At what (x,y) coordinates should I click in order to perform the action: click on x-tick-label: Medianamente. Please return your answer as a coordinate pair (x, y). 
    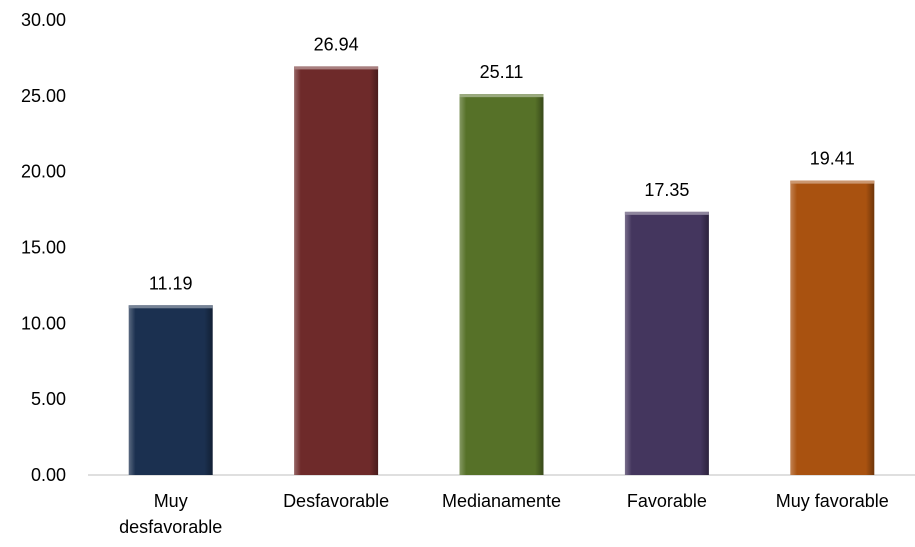
    Looking at the image, I should click on (501, 501).